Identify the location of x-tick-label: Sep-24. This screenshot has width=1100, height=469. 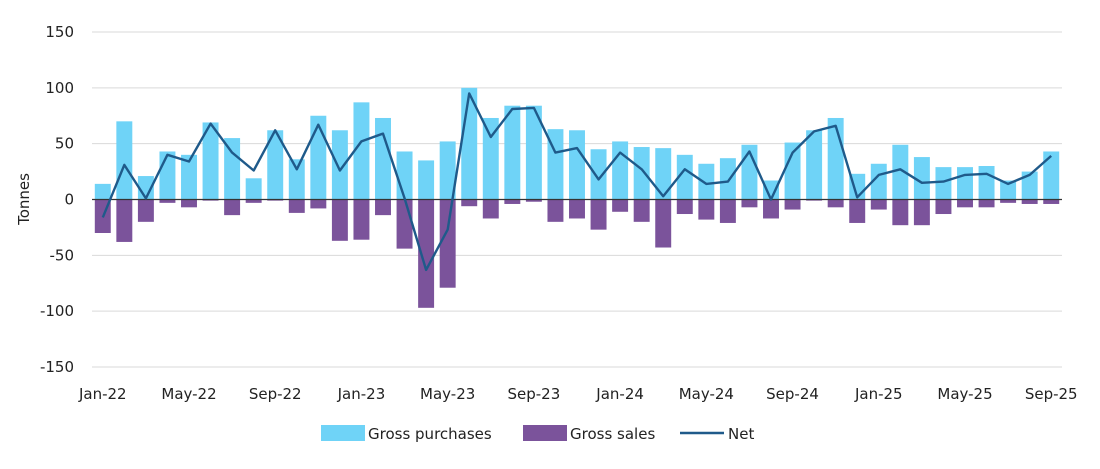
(792, 394).